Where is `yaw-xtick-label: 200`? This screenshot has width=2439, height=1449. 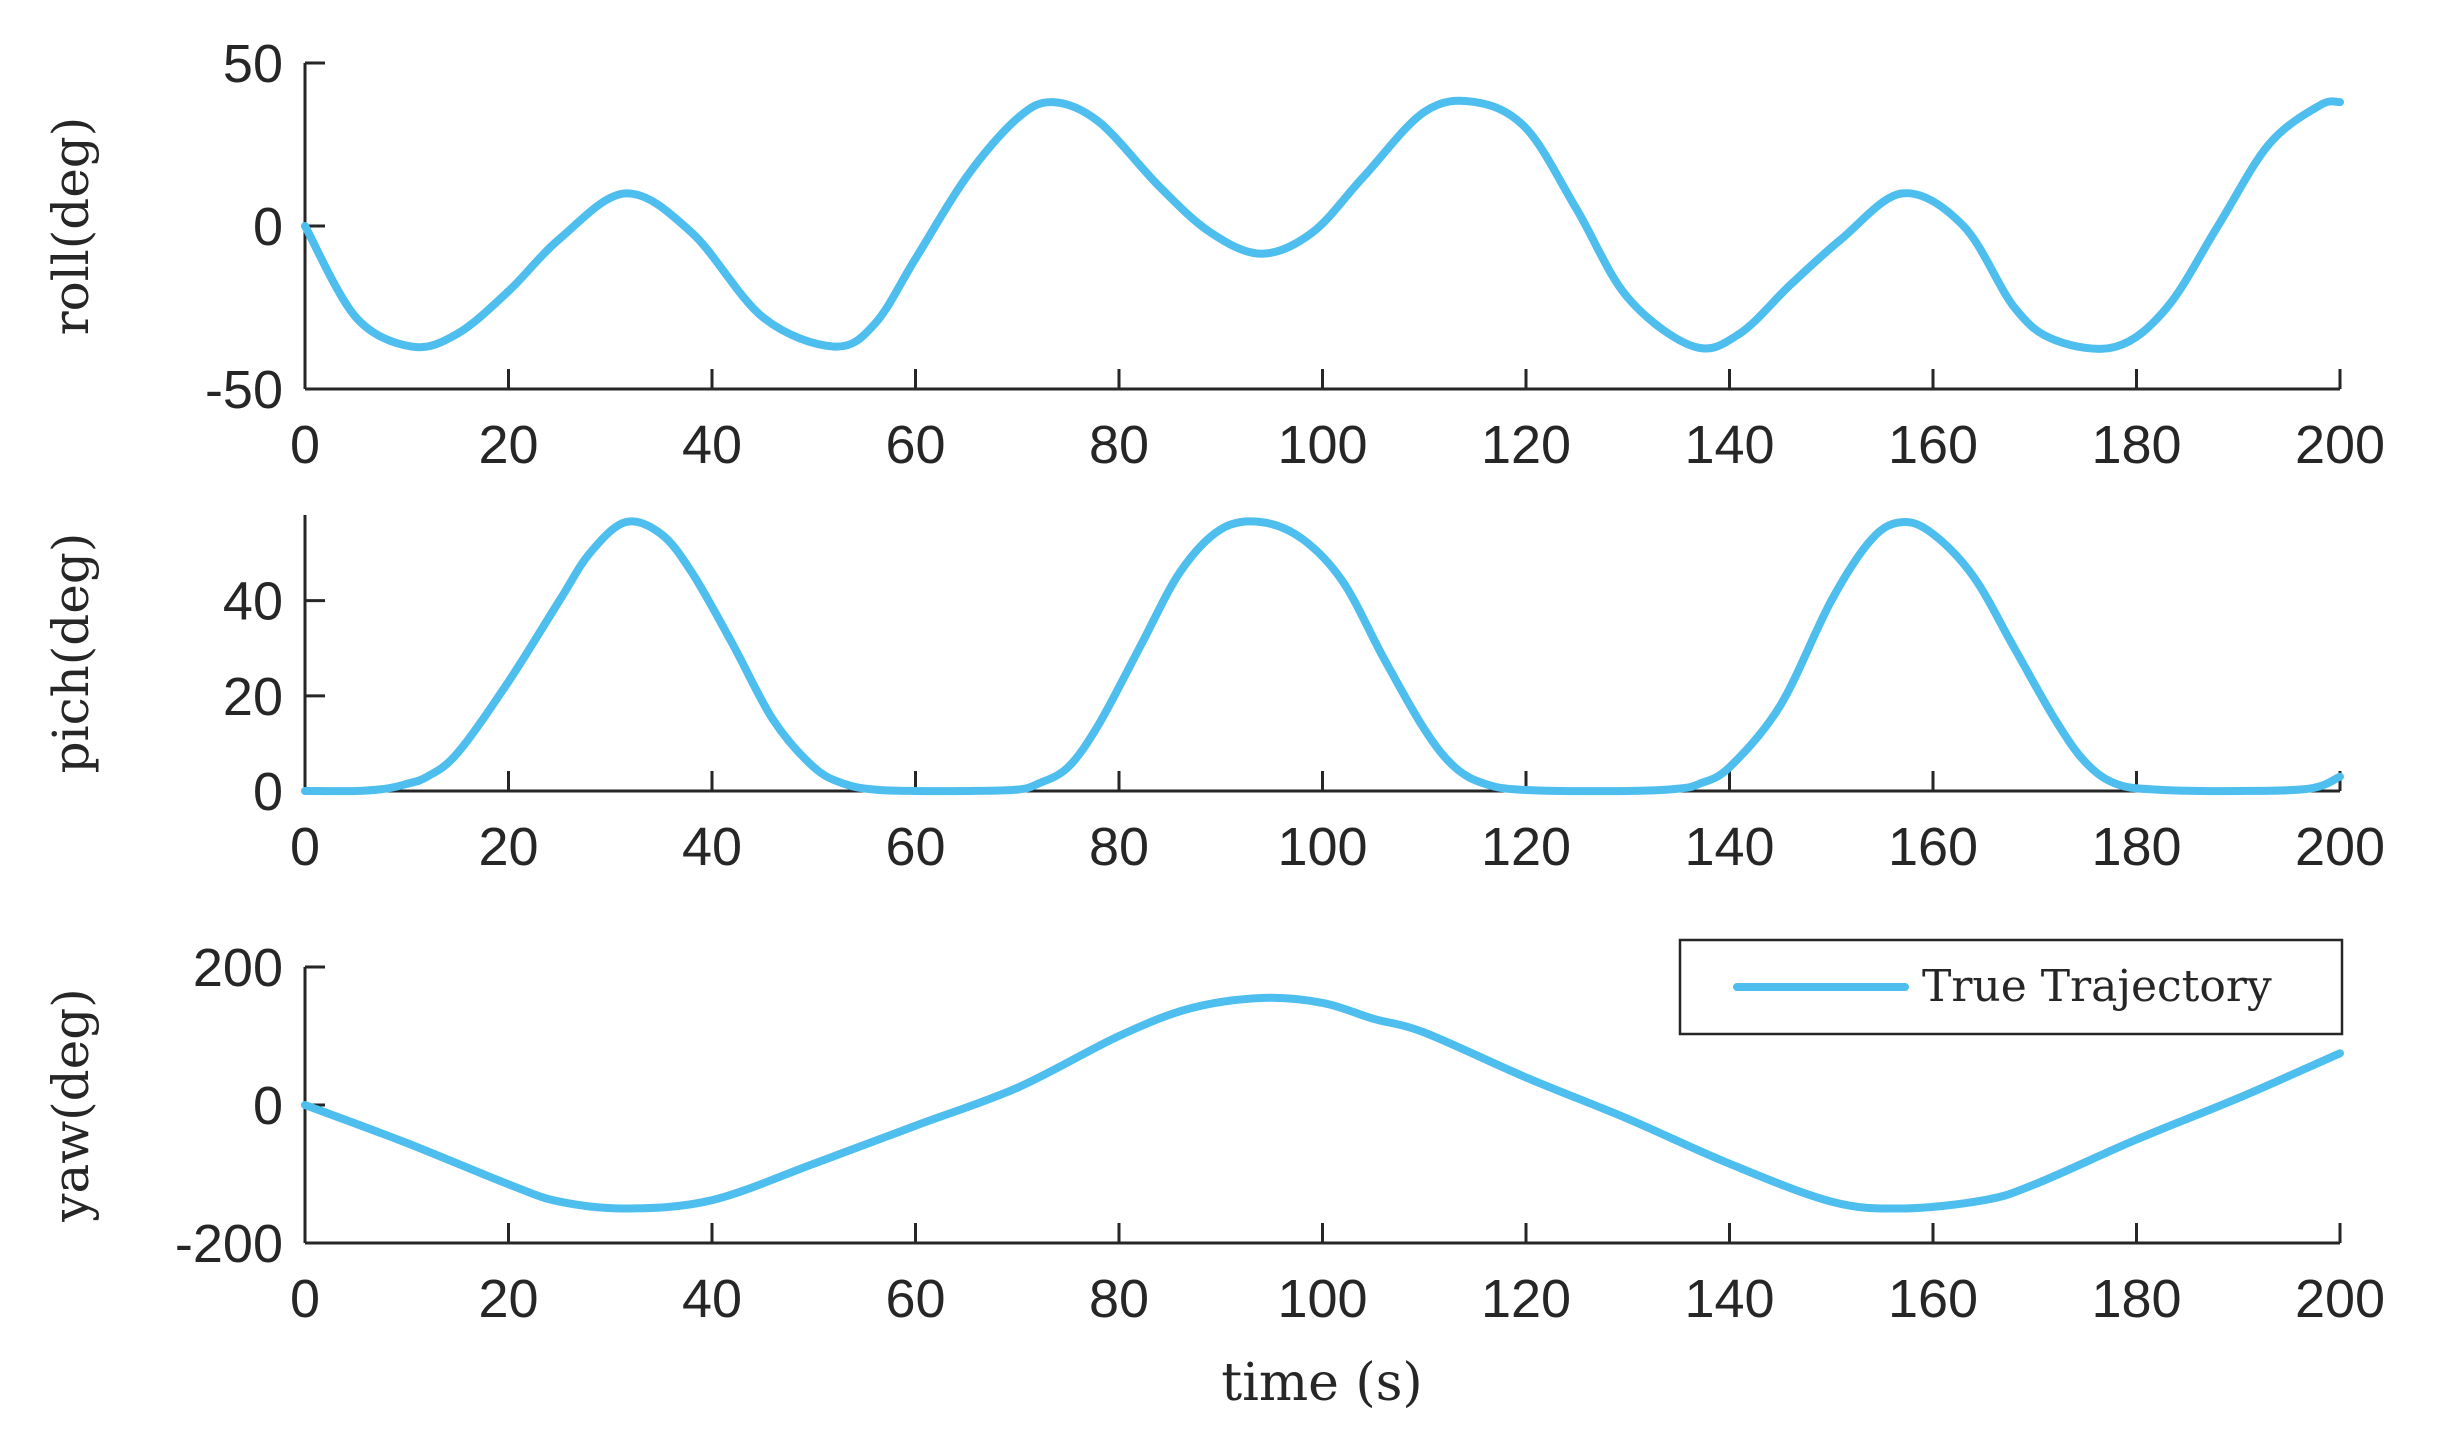 yaw-xtick-label: 200 is located at coordinates (2340, 1299).